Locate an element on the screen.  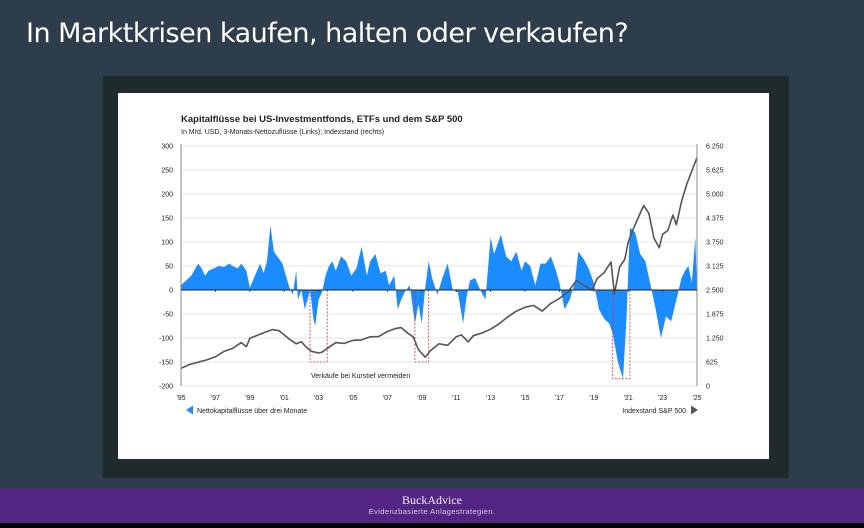
x-tick-label: '01 is located at coordinates (284, 398).